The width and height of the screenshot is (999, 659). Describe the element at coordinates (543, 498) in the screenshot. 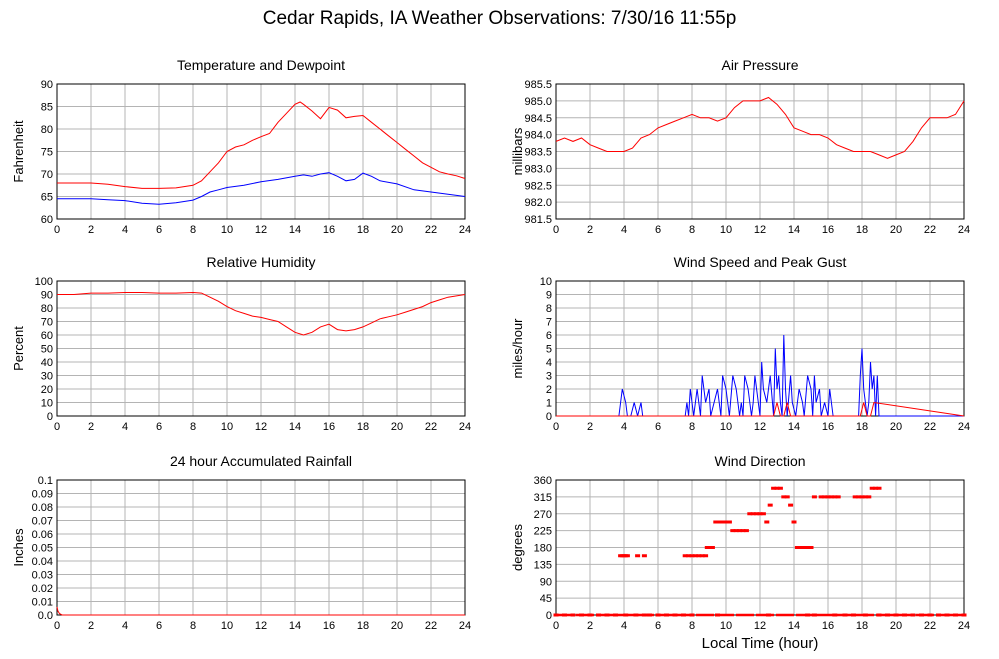

I see `wdir-ytick: 315` at that location.